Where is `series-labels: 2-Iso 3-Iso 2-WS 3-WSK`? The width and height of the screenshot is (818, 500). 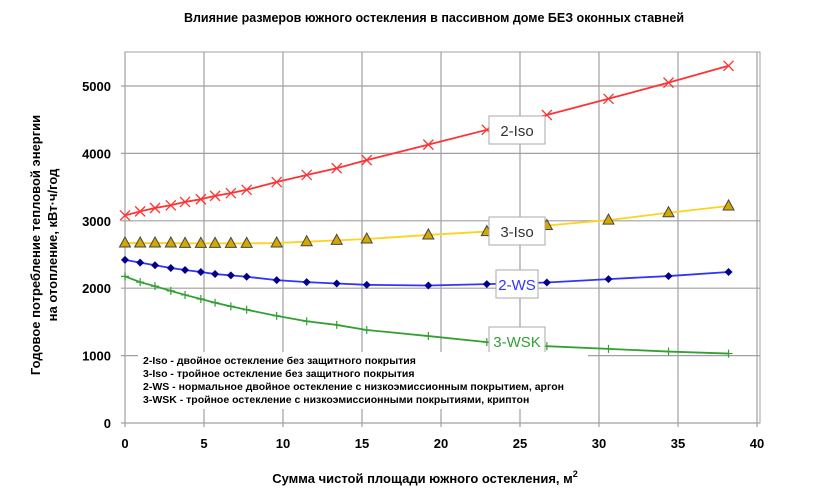 series-labels: 2-Iso 3-Iso 2-WS 3-WSK is located at coordinates (517, 235).